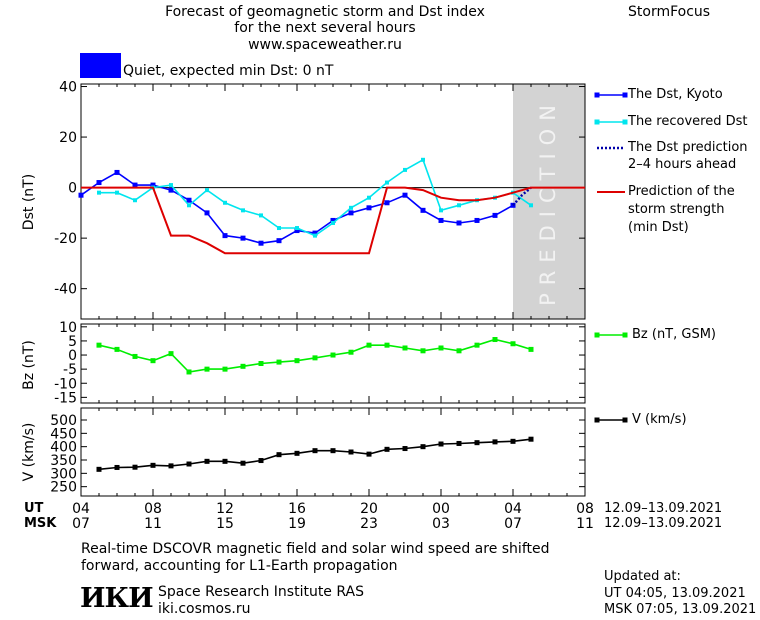 This screenshot has height=620, width=760. I want to click on y-tick-label: 300, so click(63, 474).